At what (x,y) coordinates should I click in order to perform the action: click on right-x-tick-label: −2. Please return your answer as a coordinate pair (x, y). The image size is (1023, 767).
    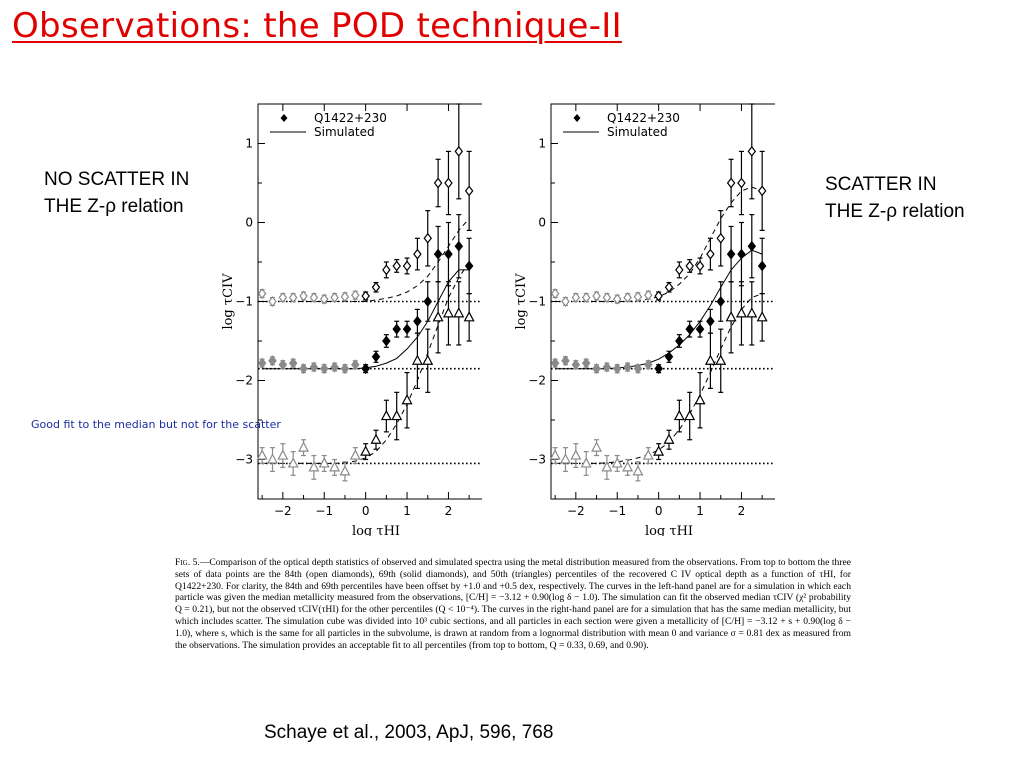
    Looking at the image, I should click on (576, 511).